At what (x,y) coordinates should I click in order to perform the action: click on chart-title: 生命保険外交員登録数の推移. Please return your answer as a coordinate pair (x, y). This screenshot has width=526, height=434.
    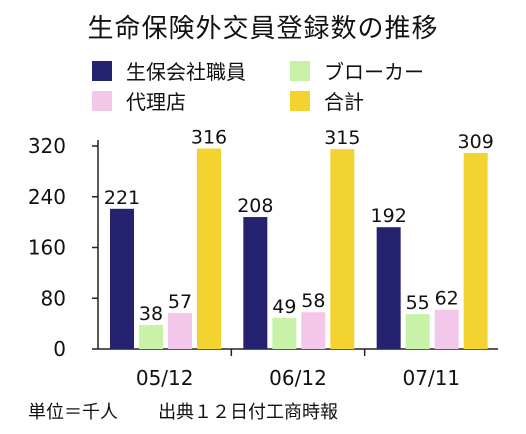
    Looking at the image, I should click on (263, 29).